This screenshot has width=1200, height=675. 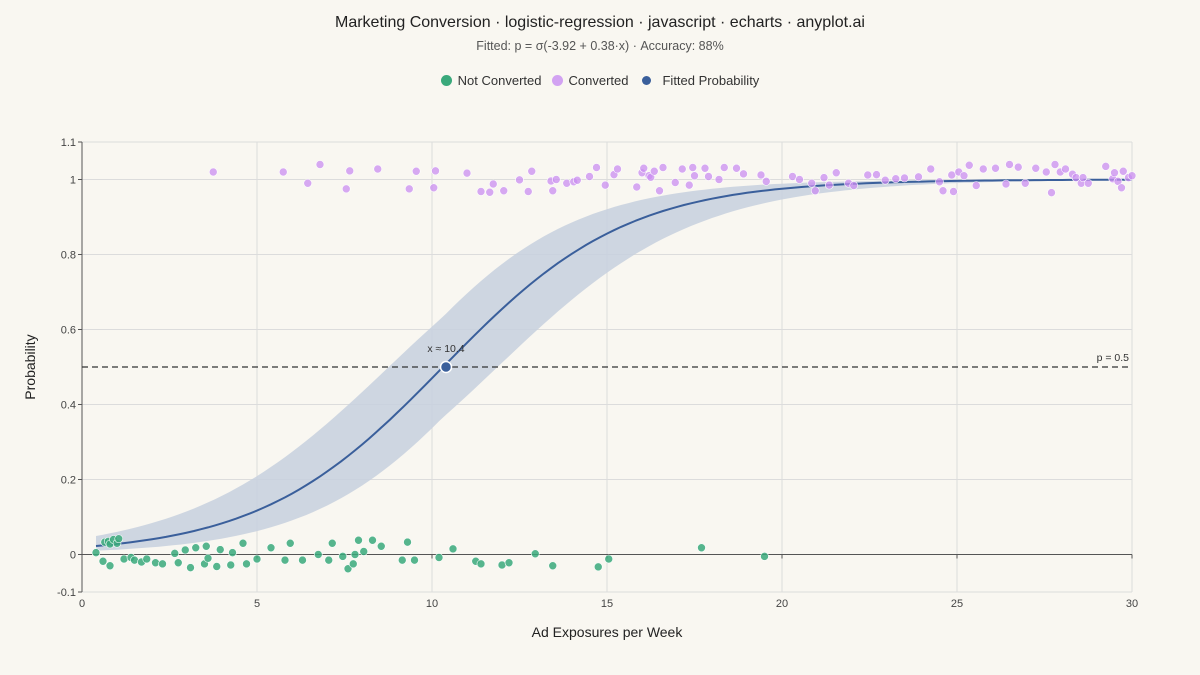 I want to click on legend-converted-label: Converted, so click(x=598, y=80).